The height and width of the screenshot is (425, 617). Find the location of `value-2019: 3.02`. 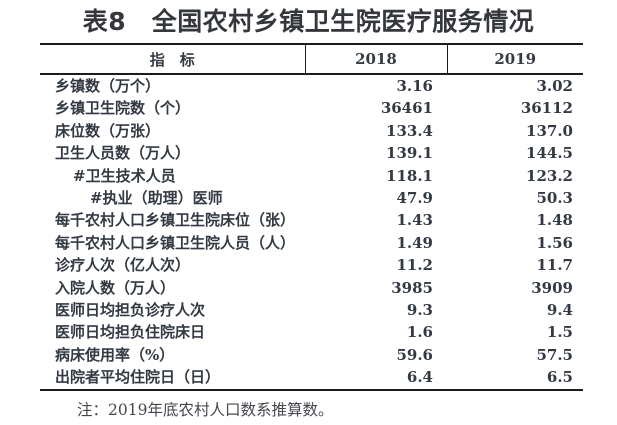

value-2019: 3.02 is located at coordinates (554, 86).